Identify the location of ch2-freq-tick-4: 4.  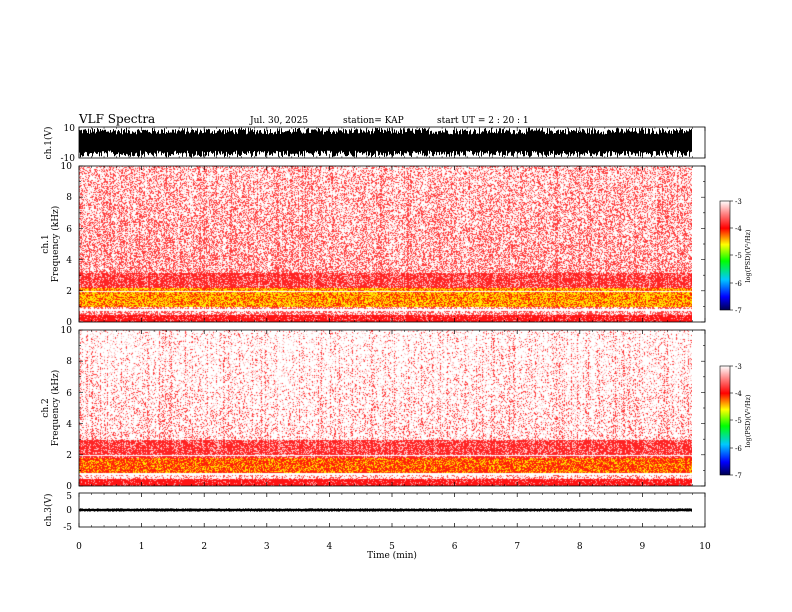
(69, 425).